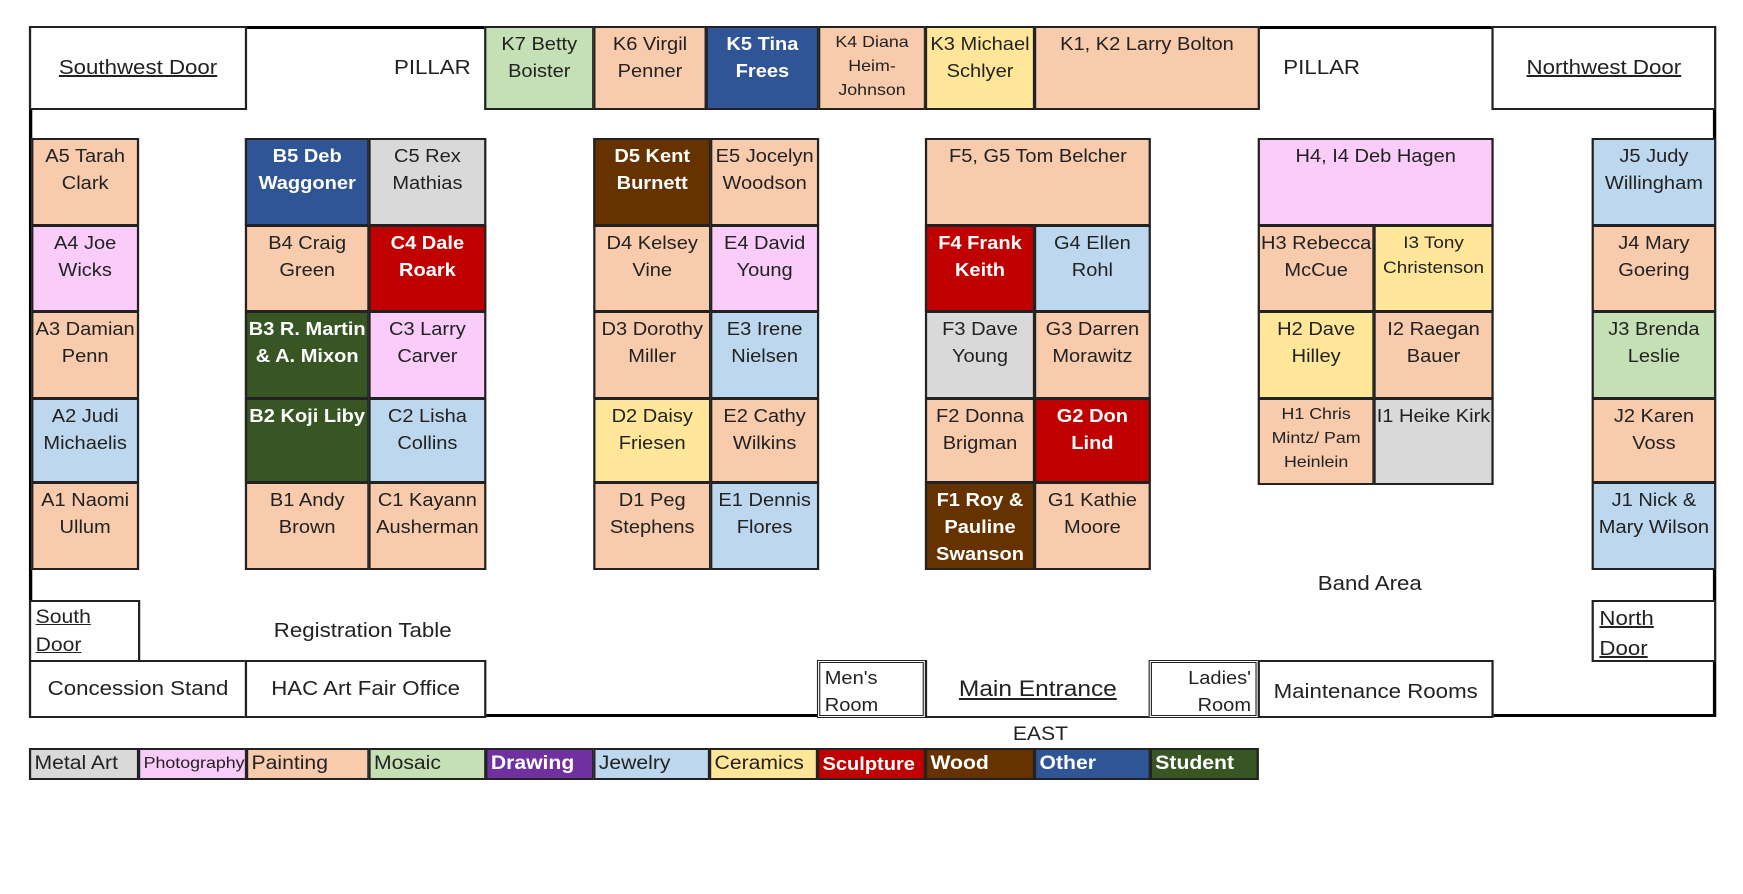 The image size is (1743, 894). I want to click on booth-f1: F1 Roy & Pauline Swanson, so click(980, 526).